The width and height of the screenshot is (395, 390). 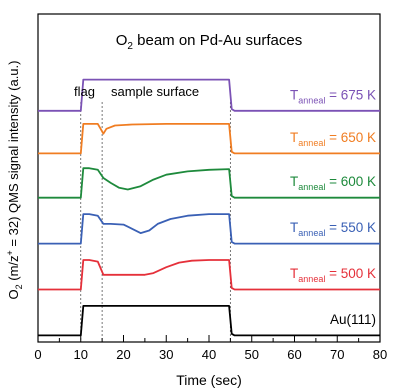 What do you see at coordinates (209, 354) in the screenshot?
I see `x-tick-label: 40` at bounding box center [209, 354].